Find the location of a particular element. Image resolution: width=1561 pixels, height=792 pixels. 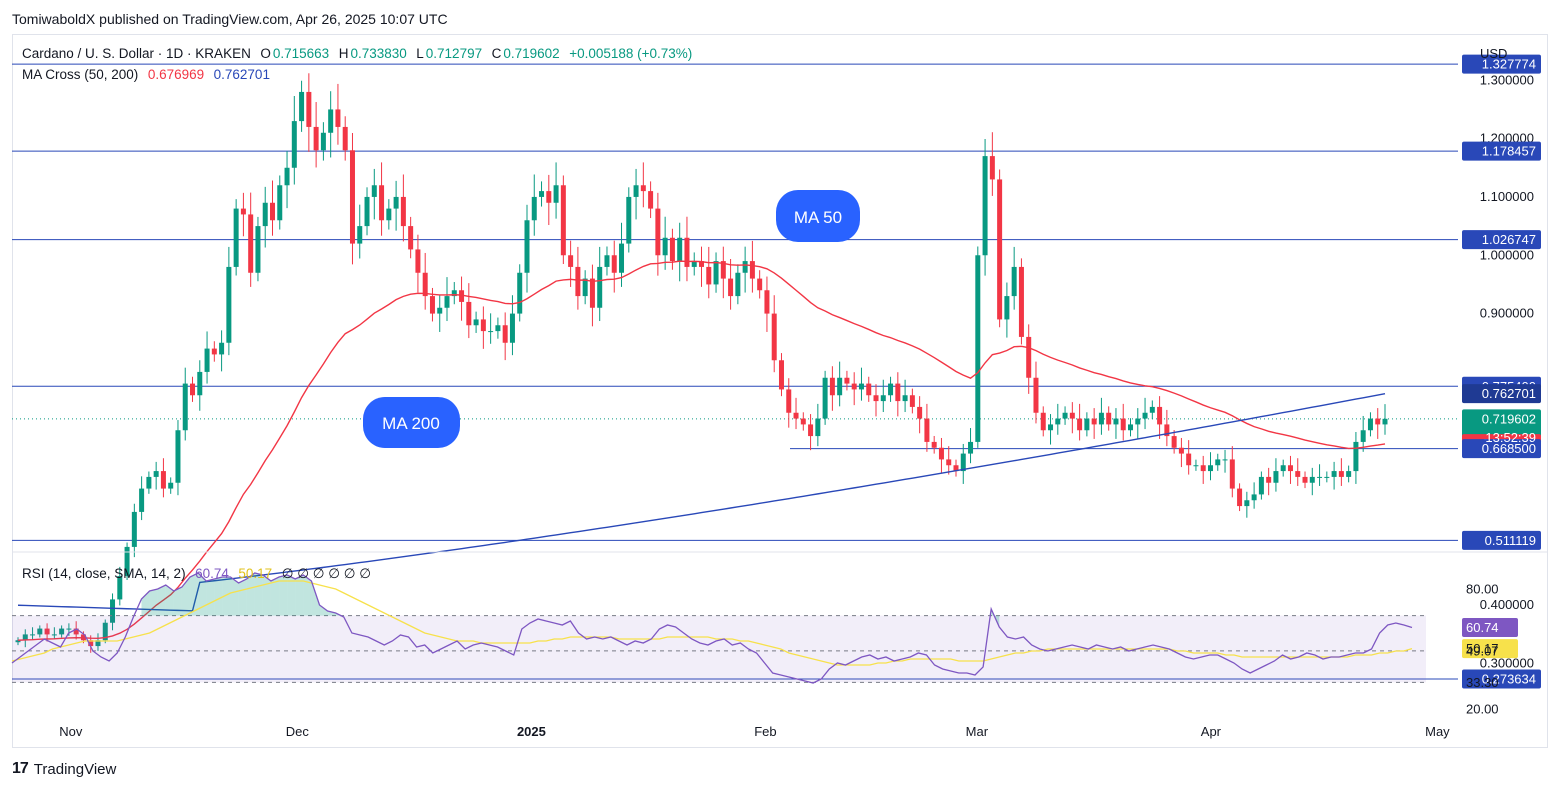

tv-logo-icon: 17 is located at coordinates (20, 768).